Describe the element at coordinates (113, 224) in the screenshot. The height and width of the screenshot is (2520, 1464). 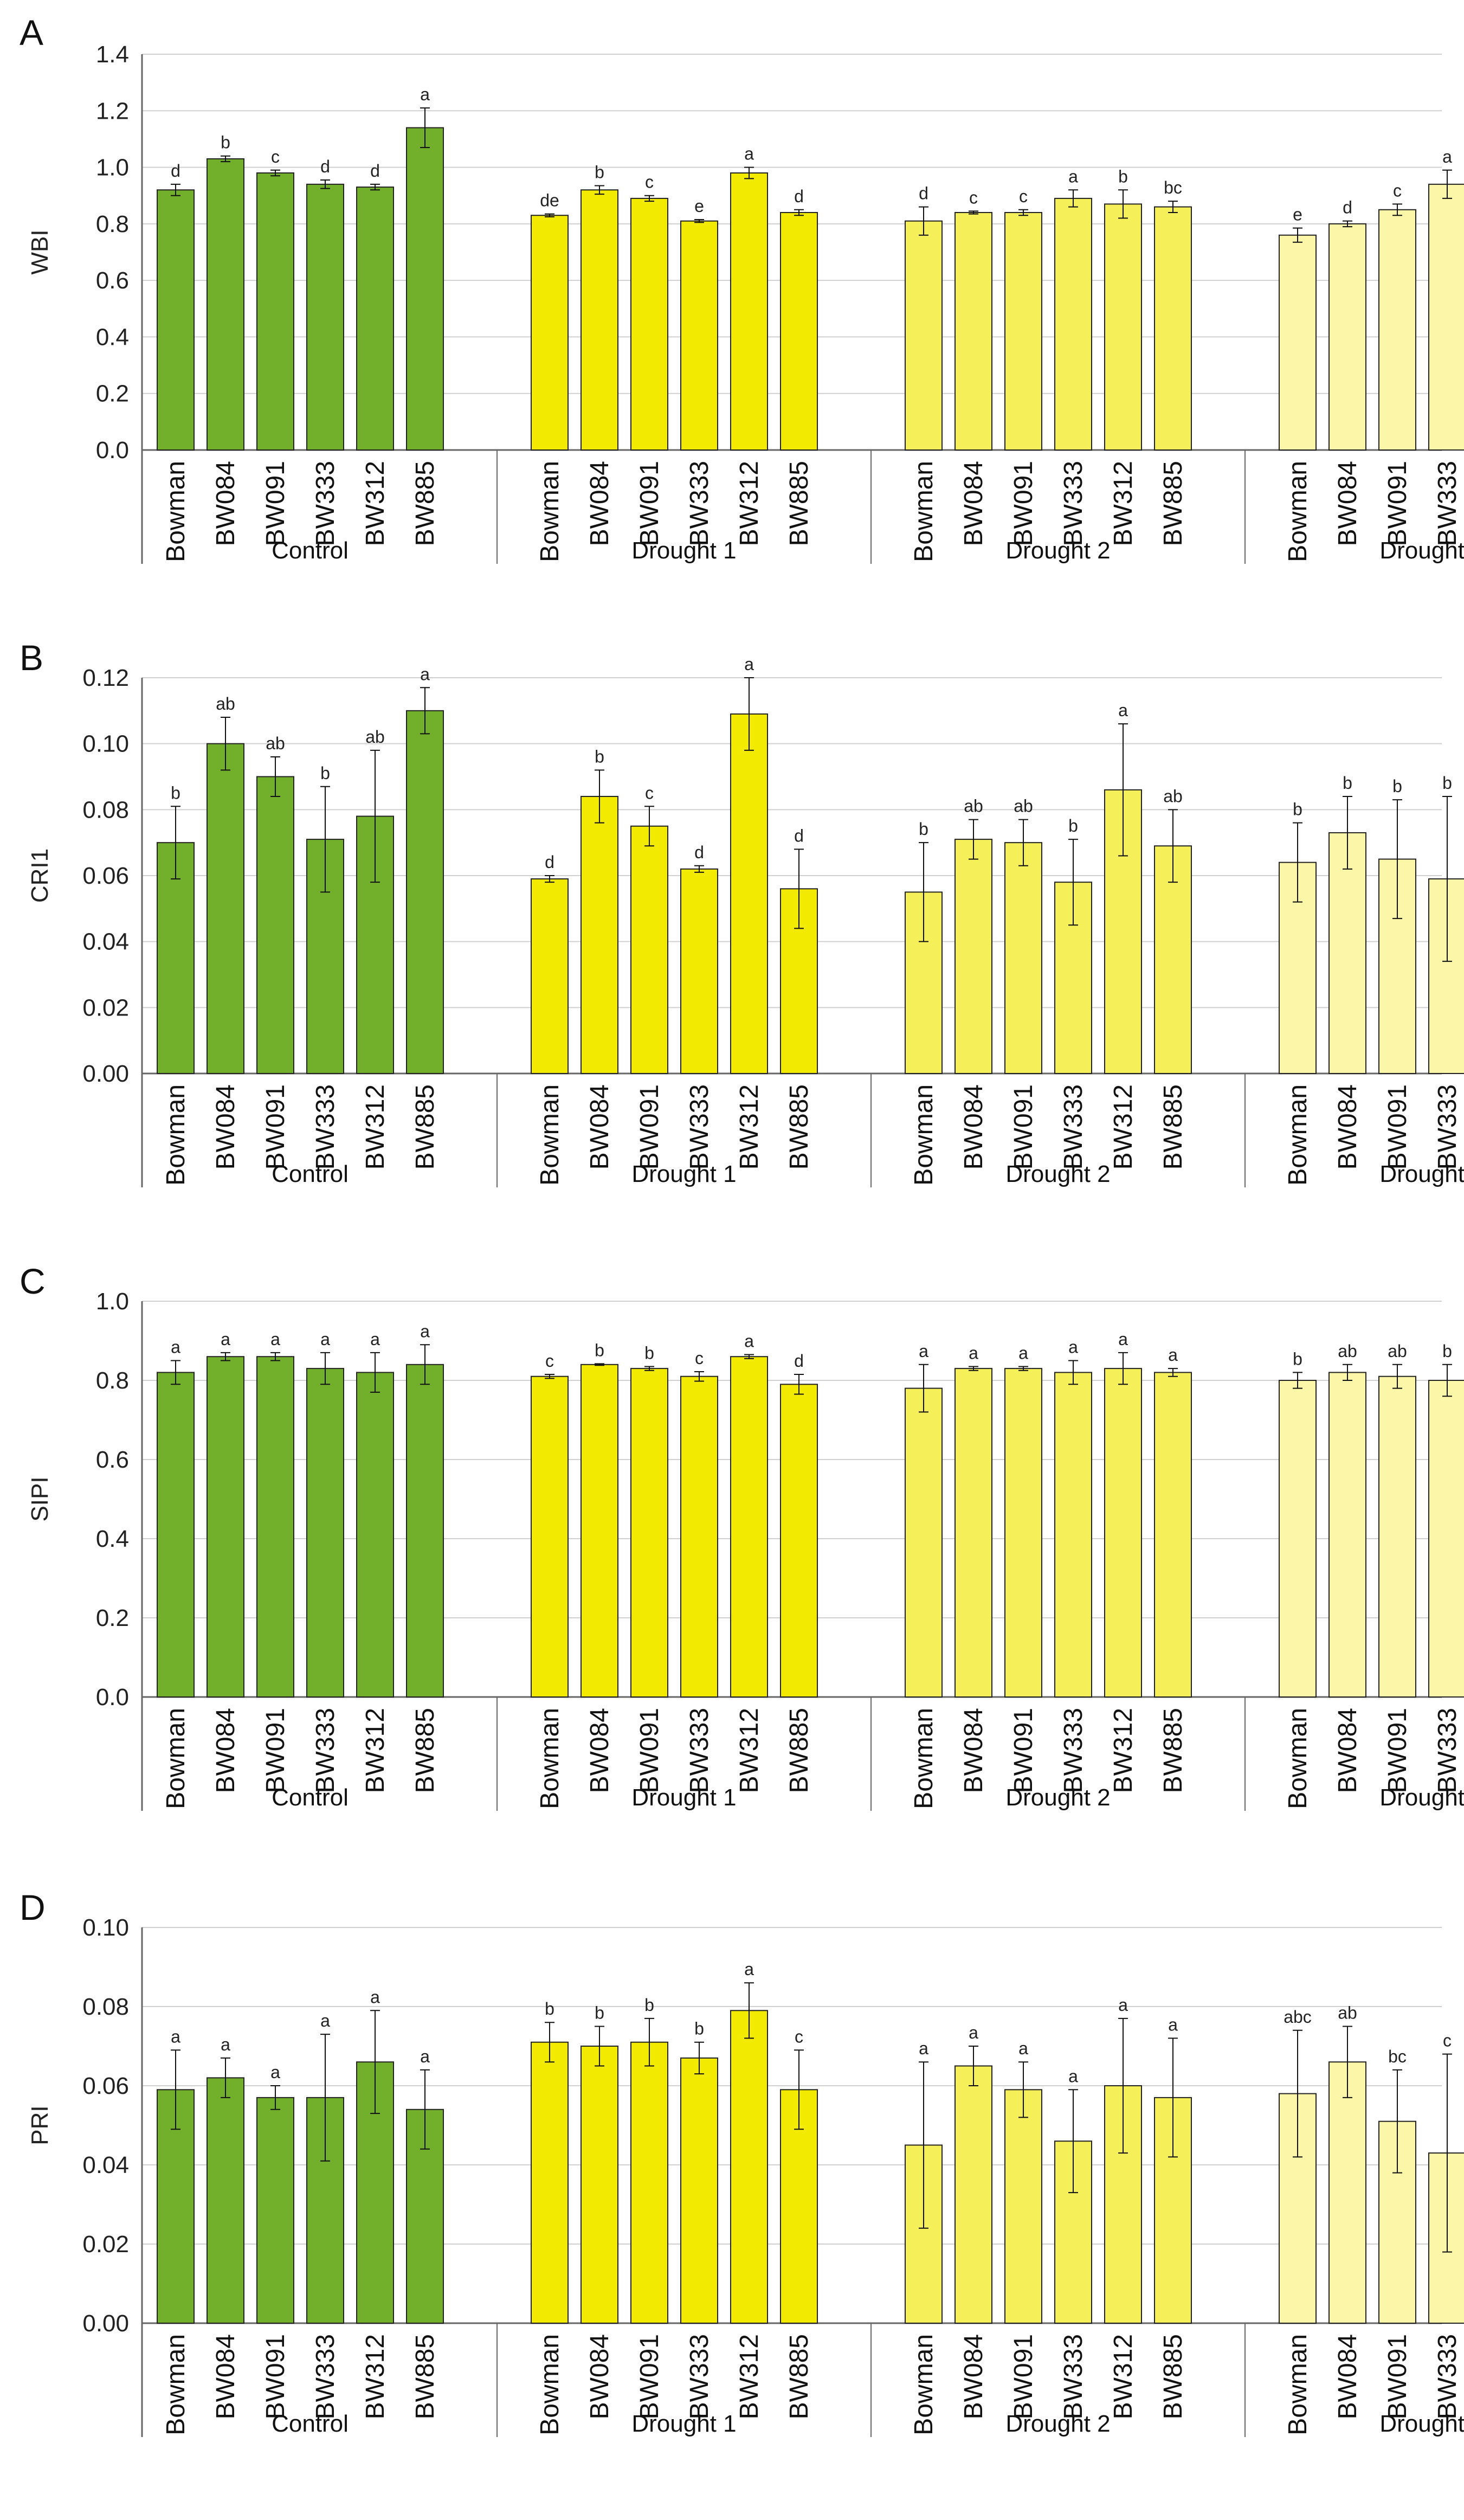
I see `y-tick-label: 0.8` at that location.